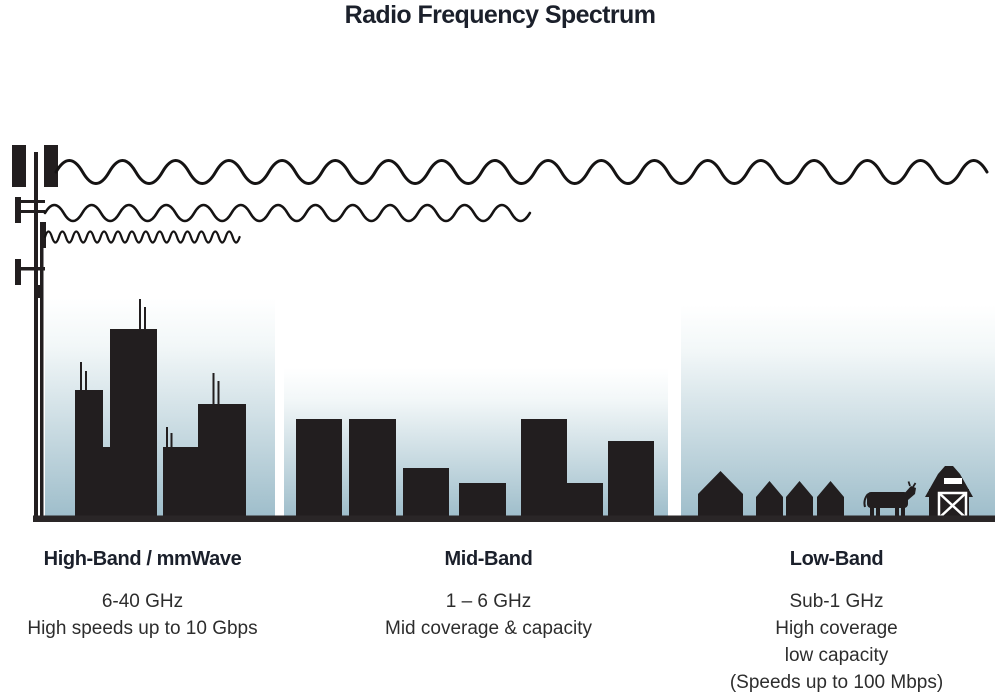 Image resolution: width=1000 pixels, height=700 pixels. I want to click on band-heading: Low-Band, so click(836, 559).